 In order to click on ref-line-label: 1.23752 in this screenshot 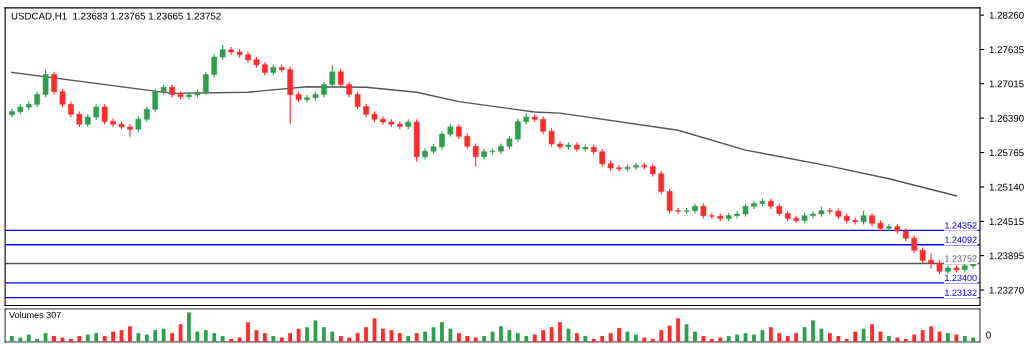, I will do `click(961, 258)`.